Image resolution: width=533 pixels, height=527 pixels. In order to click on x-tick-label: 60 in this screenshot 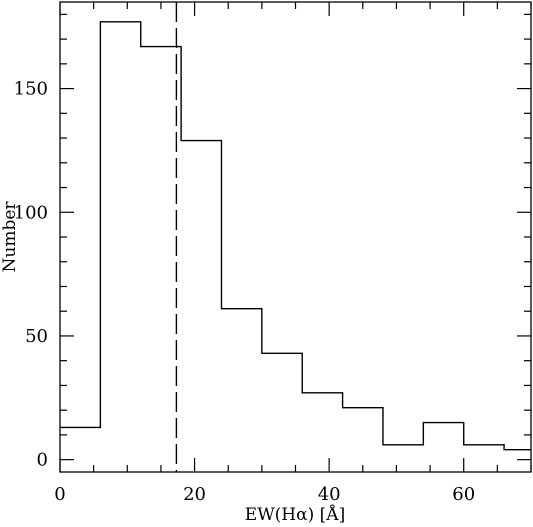, I will do `click(463, 494)`.